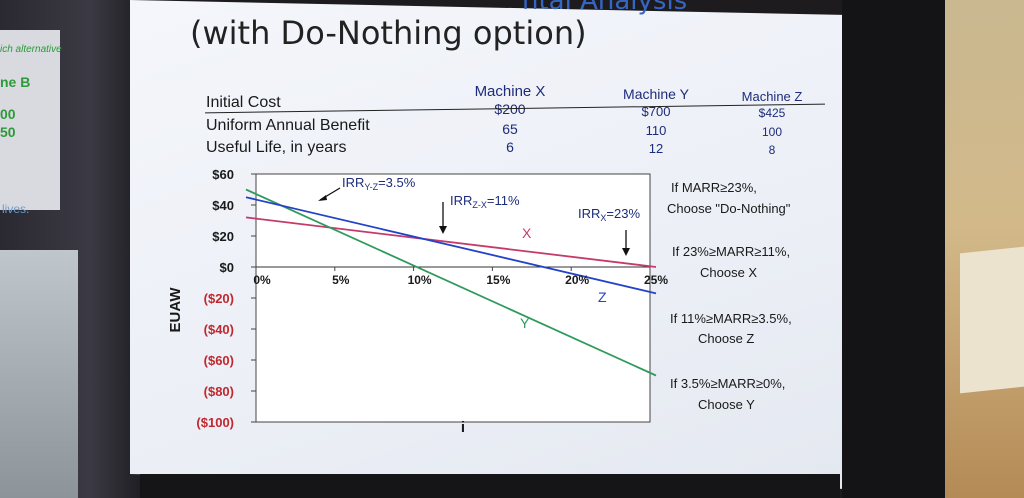 The height and width of the screenshot is (498, 1024). Describe the element at coordinates (223, 236) in the screenshot. I see `y-tick-label: $20` at that location.